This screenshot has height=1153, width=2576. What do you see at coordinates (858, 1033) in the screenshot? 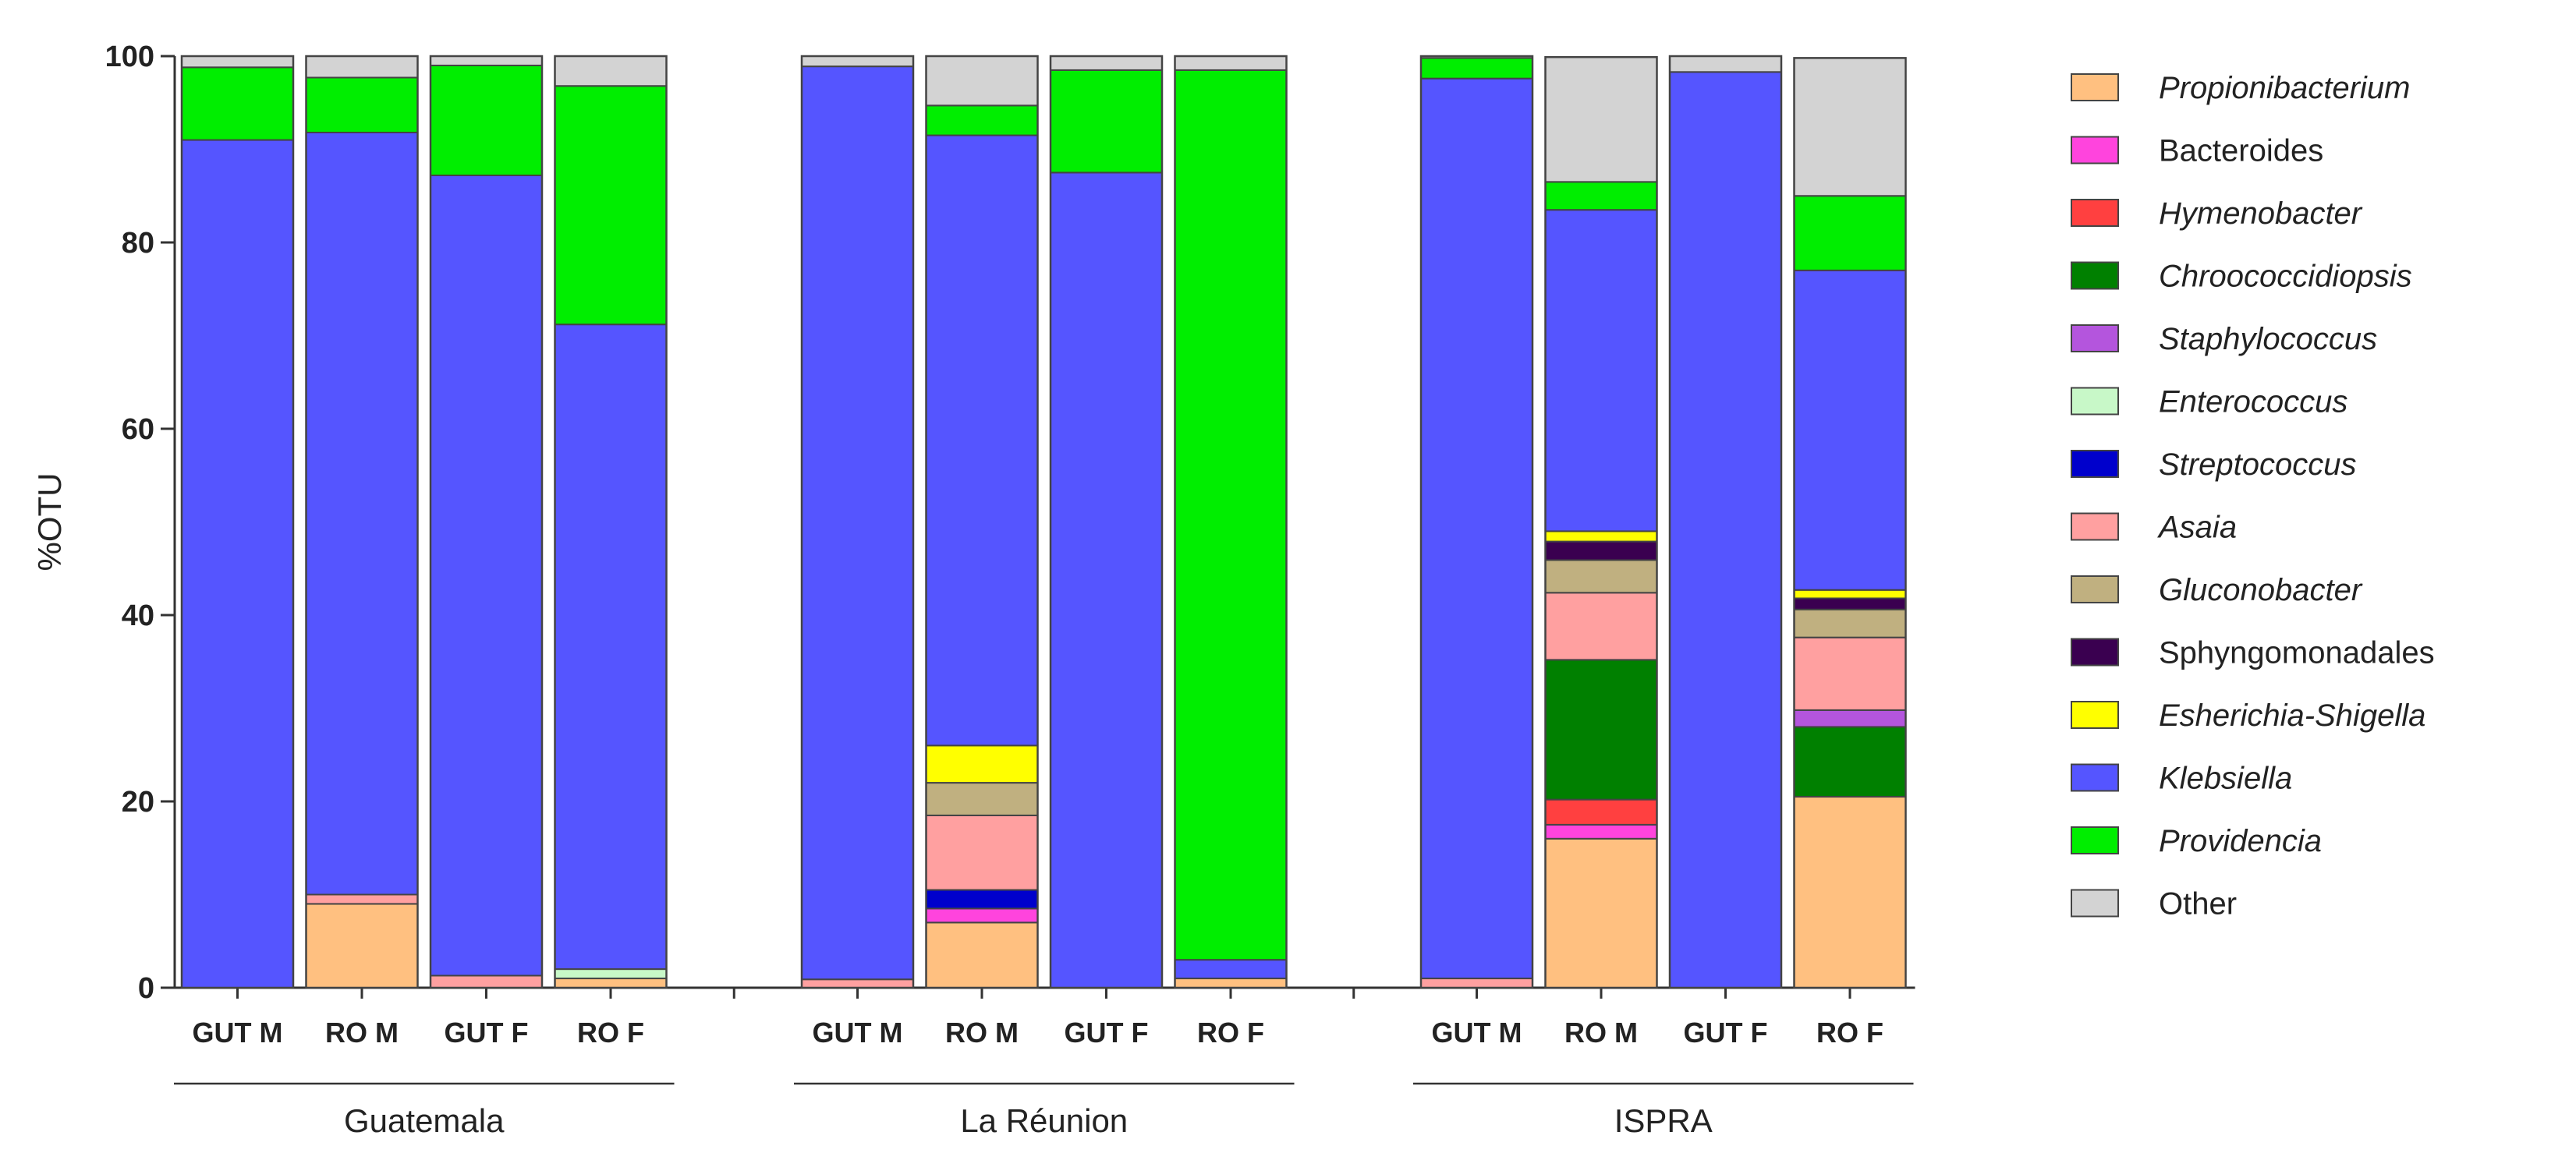
I see `category-label: GUT M` at bounding box center [858, 1033].